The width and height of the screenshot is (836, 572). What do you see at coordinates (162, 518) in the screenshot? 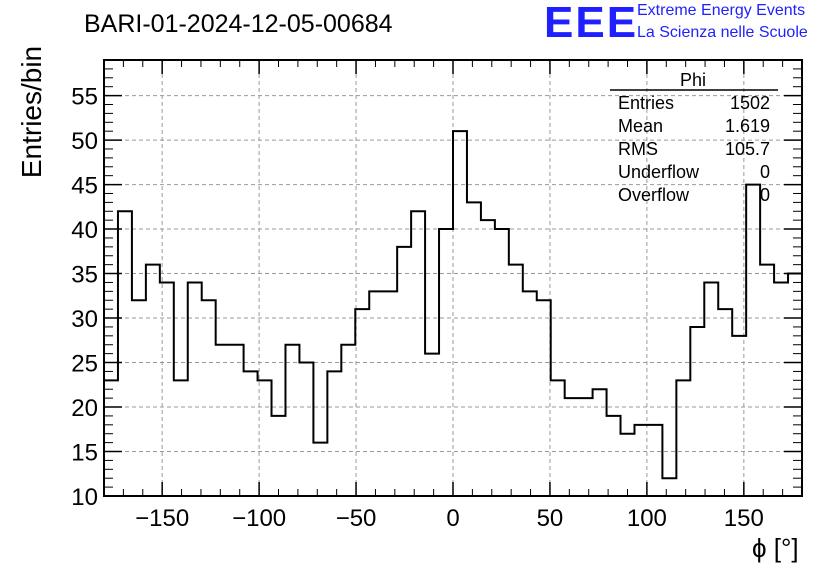
I see `x-tick-label: −150` at bounding box center [162, 518].